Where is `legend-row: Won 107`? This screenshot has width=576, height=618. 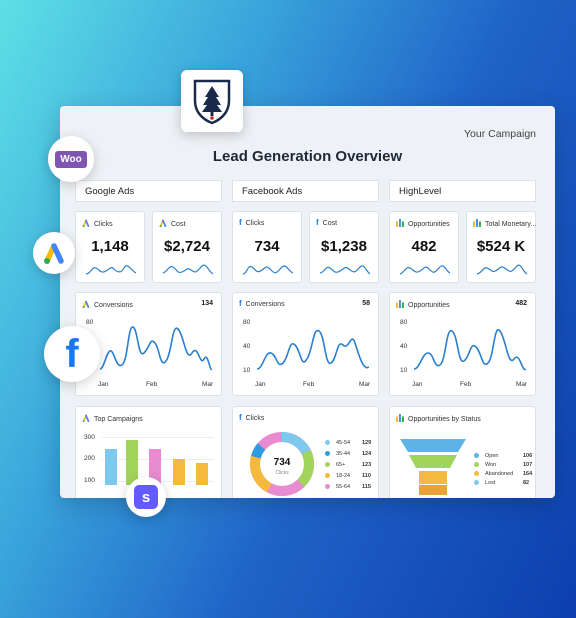
legend-row: Won 107 is located at coordinates (503, 464).